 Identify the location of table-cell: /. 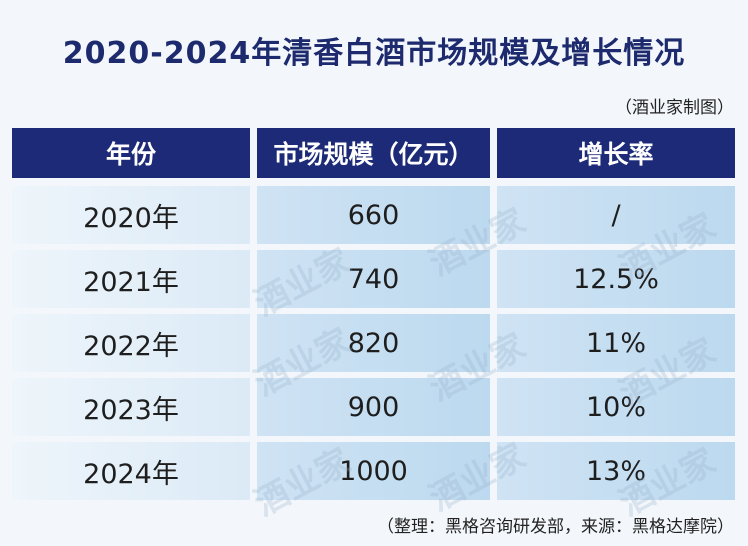
(616, 215).